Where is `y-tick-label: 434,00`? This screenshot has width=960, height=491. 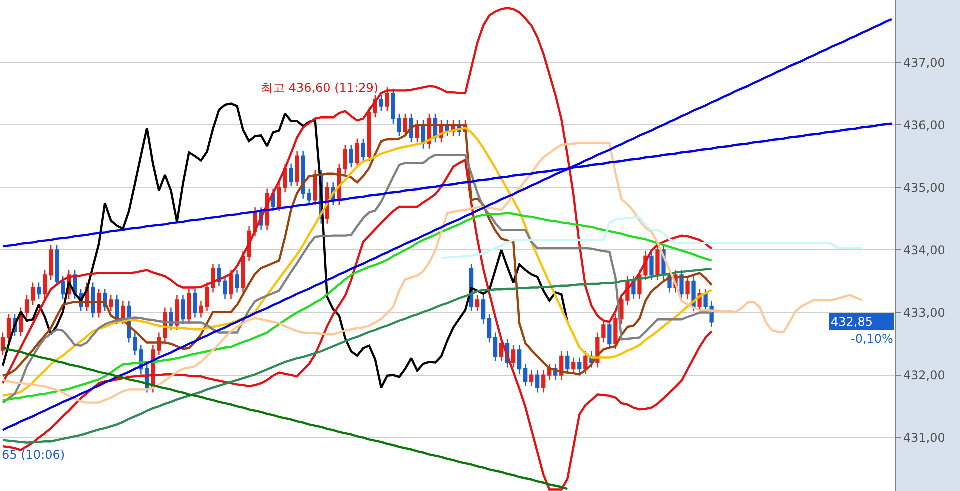
y-tick-label: 434,00 is located at coordinates (924, 250).